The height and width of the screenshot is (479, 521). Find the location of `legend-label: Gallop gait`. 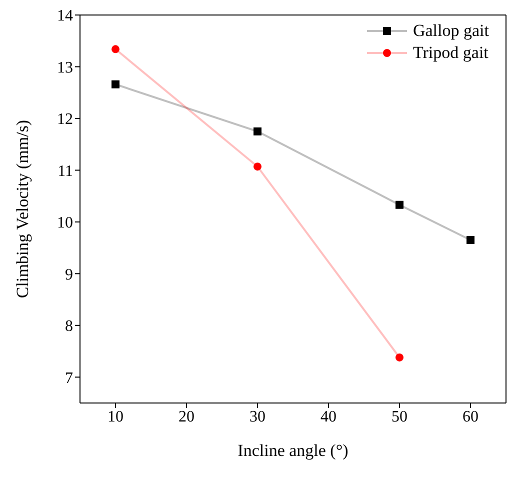

legend-label: Gallop gait is located at coordinates (450, 31).